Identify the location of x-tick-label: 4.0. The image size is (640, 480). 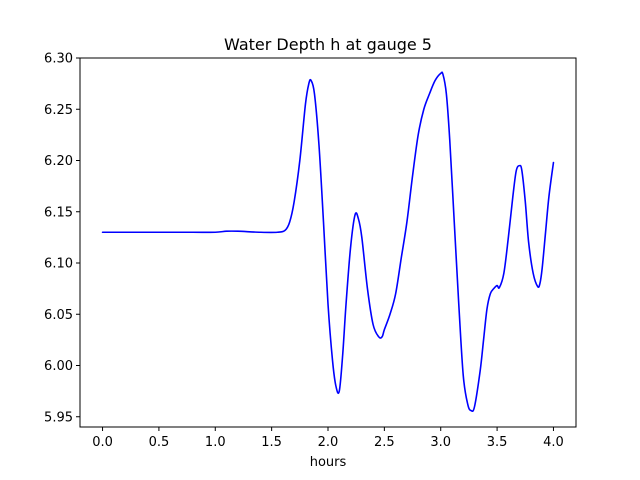
(553, 442).